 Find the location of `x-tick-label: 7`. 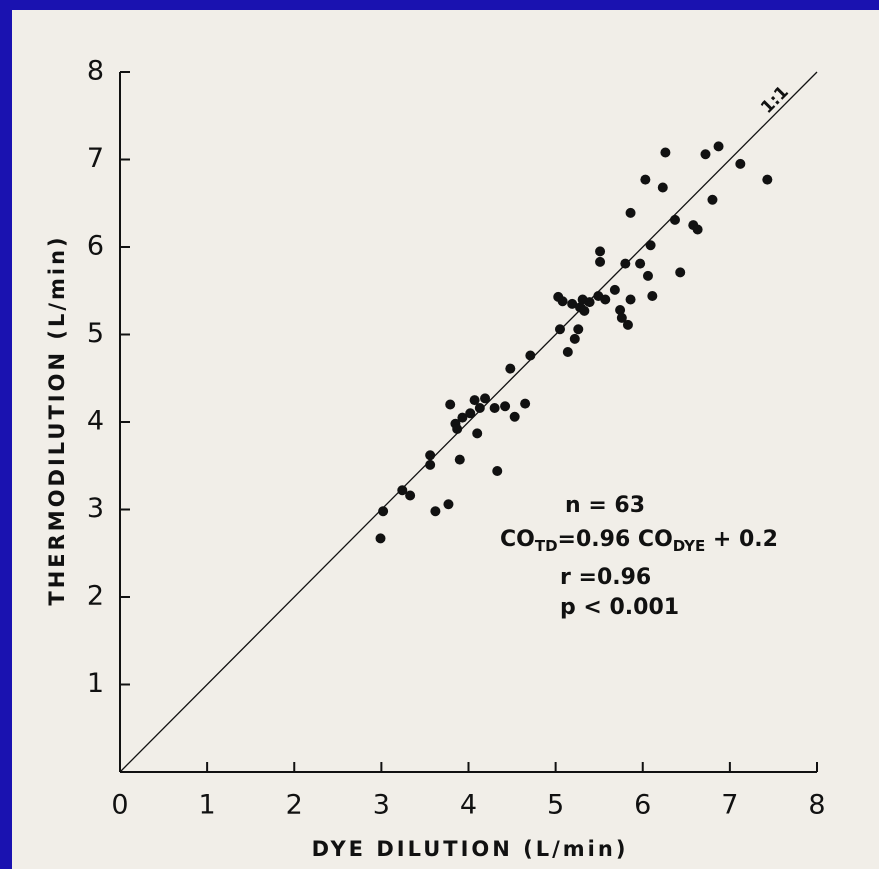

x-tick-label: 7 is located at coordinates (729, 805).